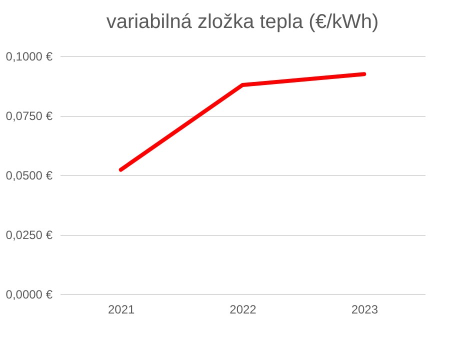 The image size is (466, 347). I want to click on x-tick-label: 2022, so click(243, 309).